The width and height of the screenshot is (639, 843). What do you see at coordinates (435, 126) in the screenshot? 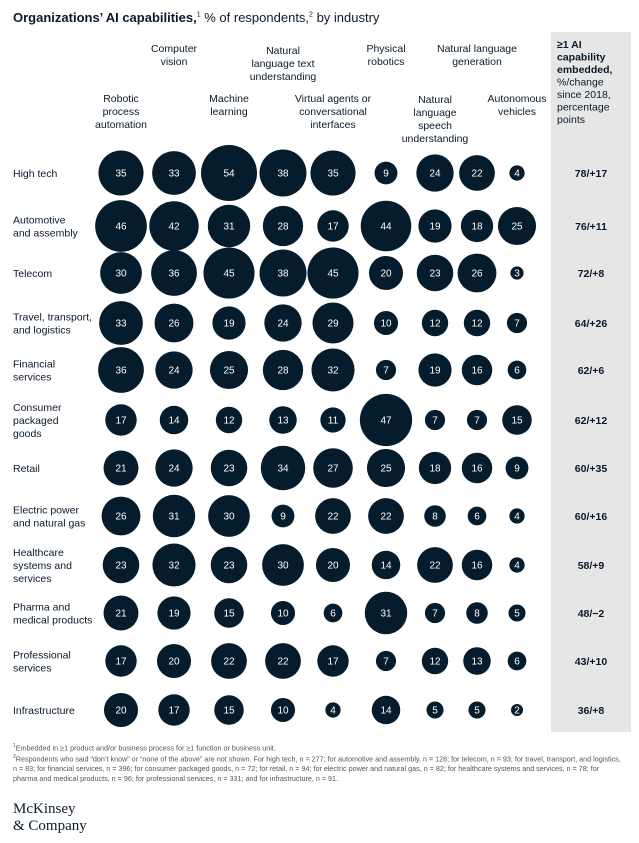
I see `column-header-line: speech` at bounding box center [435, 126].